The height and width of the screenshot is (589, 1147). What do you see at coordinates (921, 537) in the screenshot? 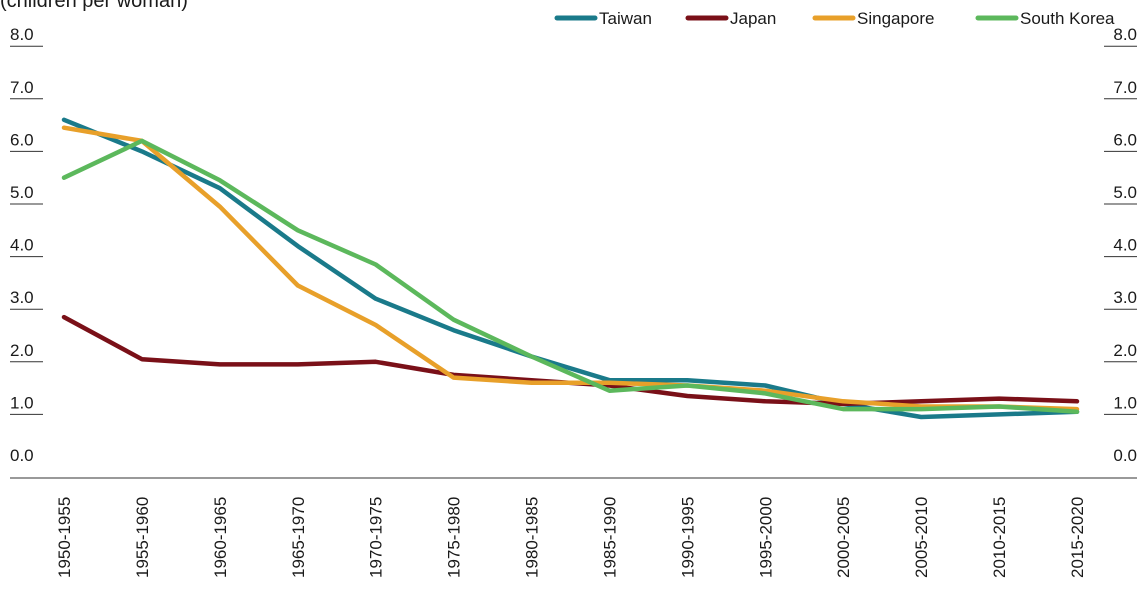
I see `x-tick-label: 2005-2010` at bounding box center [921, 537].